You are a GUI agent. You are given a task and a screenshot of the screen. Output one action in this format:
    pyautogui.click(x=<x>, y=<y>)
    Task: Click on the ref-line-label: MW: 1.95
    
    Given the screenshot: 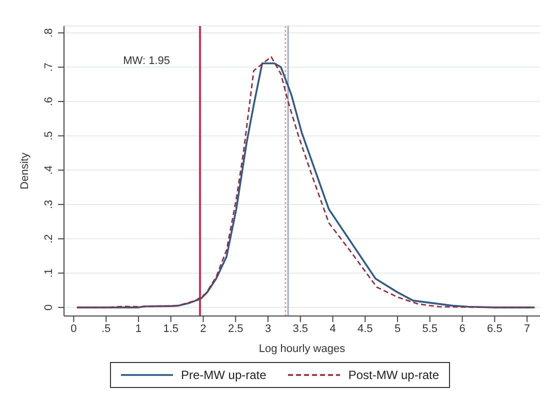 What is the action you would take?
    pyautogui.click(x=146, y=61)
    